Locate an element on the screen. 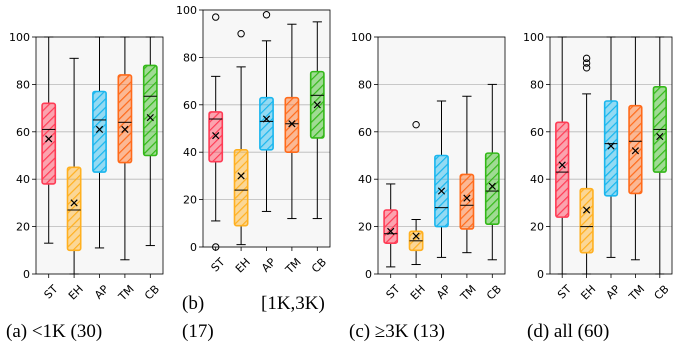  caption-d-text: all (60) is located at coordinates (581, 331).